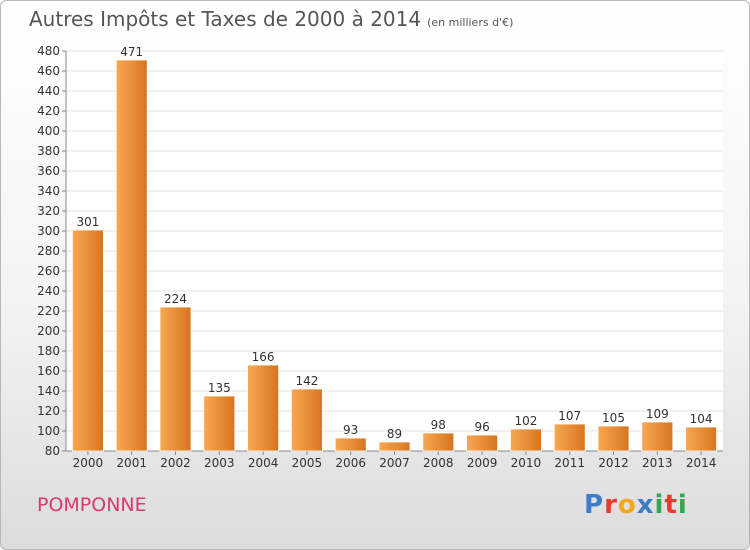 The image size is (750, 550). What do you see at coordinates (48, 291) in the screenshot?
I see `y-tick-label: 240` at bounding box center [48, 291].